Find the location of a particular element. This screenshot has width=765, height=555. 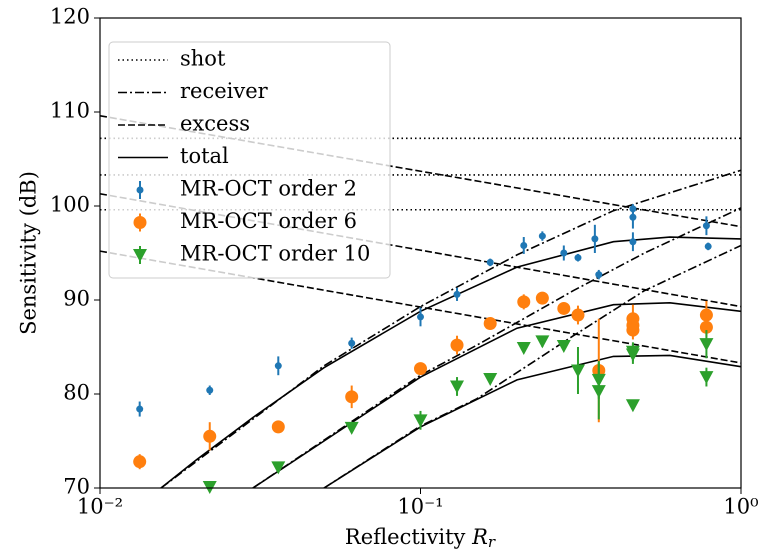

x-tick-label: 10⁻² is located at coordinates (100, 507).